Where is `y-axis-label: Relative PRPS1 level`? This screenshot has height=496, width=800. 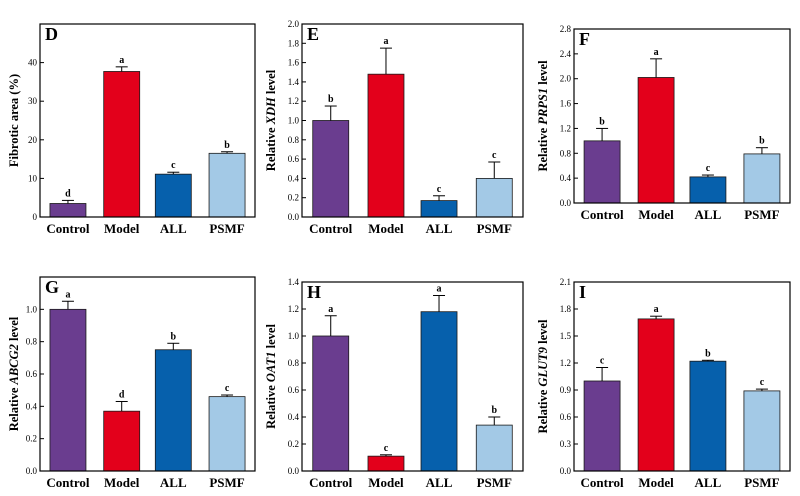 y-axis-label: Relative PRPS1 level is located at coordinates (543, 116).